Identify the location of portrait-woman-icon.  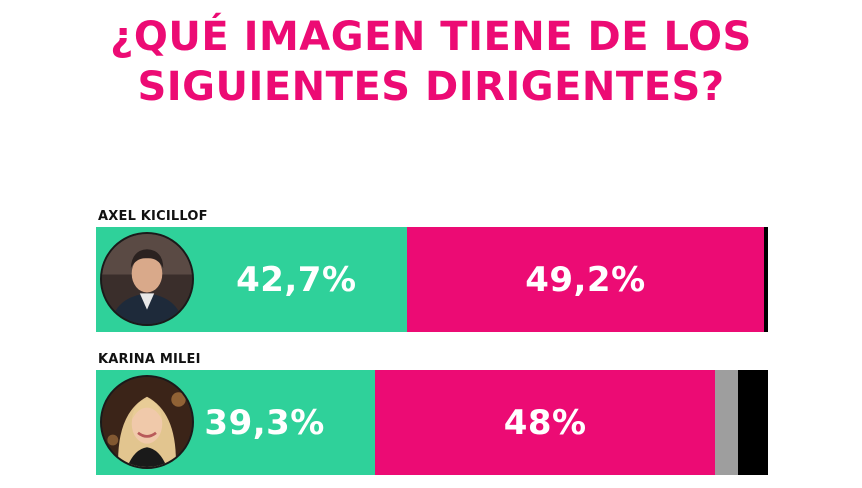
(147, 422).